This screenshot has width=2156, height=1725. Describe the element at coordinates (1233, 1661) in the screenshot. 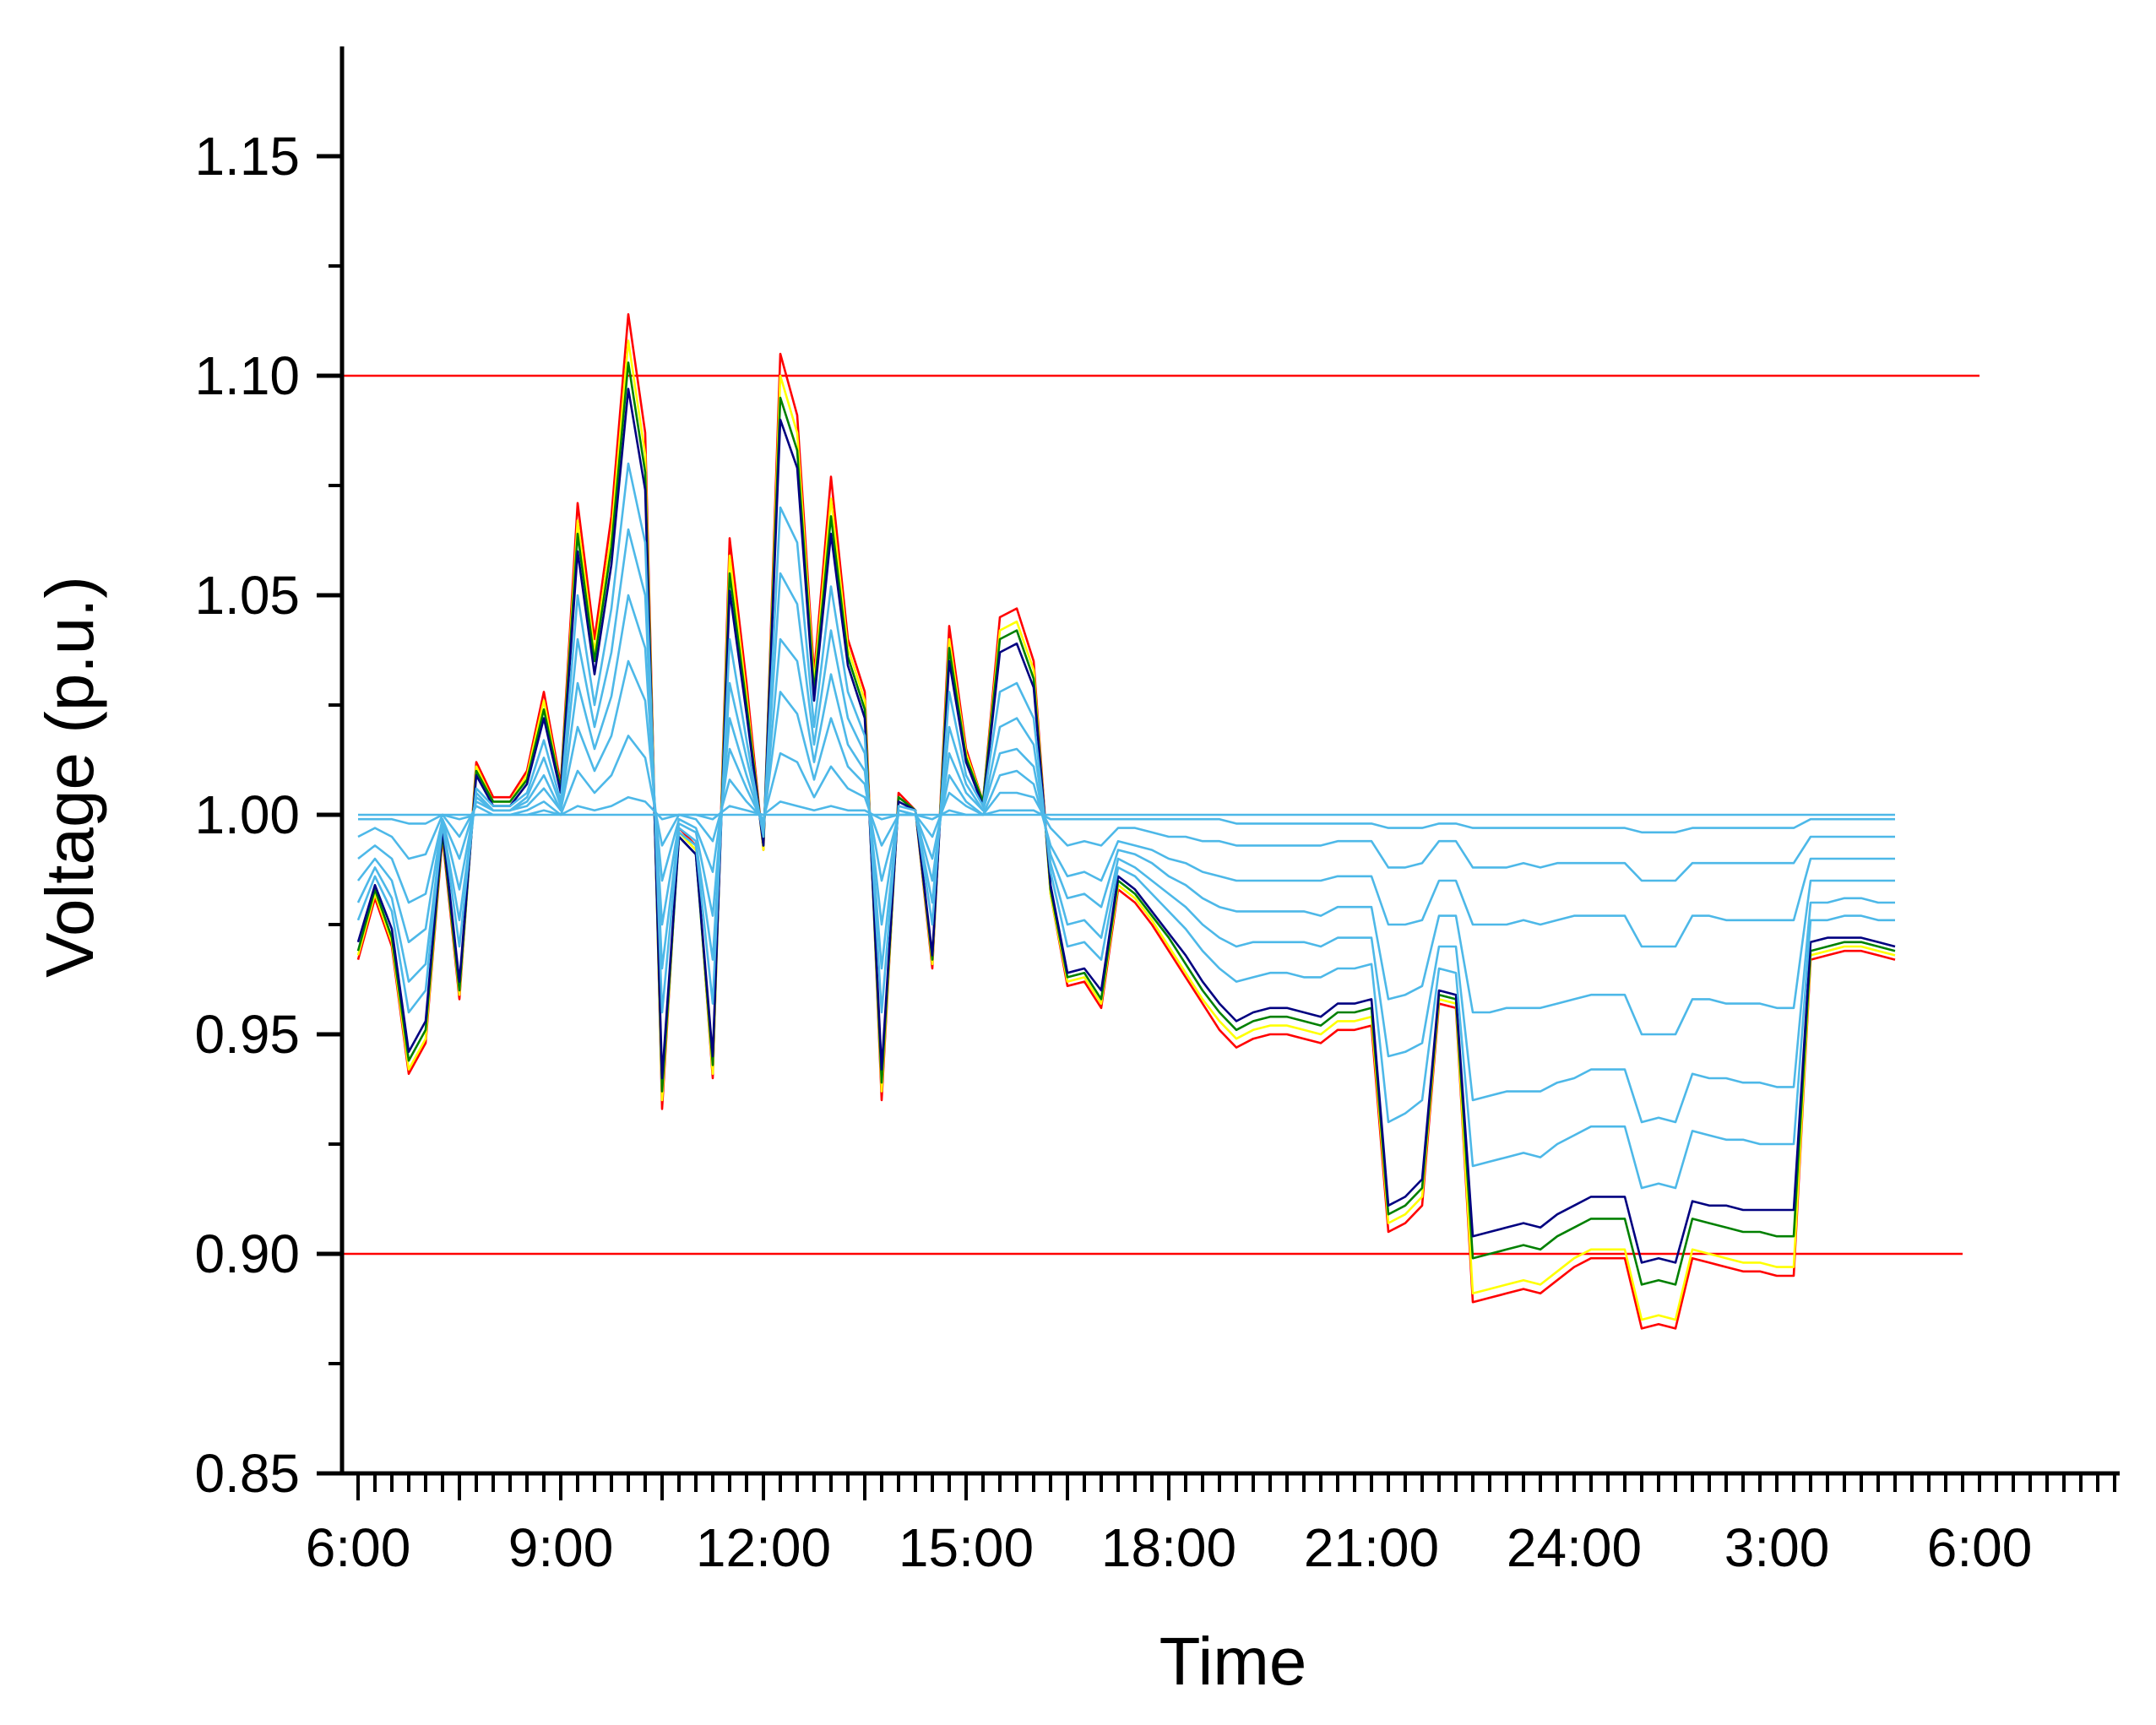

I see `x-axis-title: Time` at that location.